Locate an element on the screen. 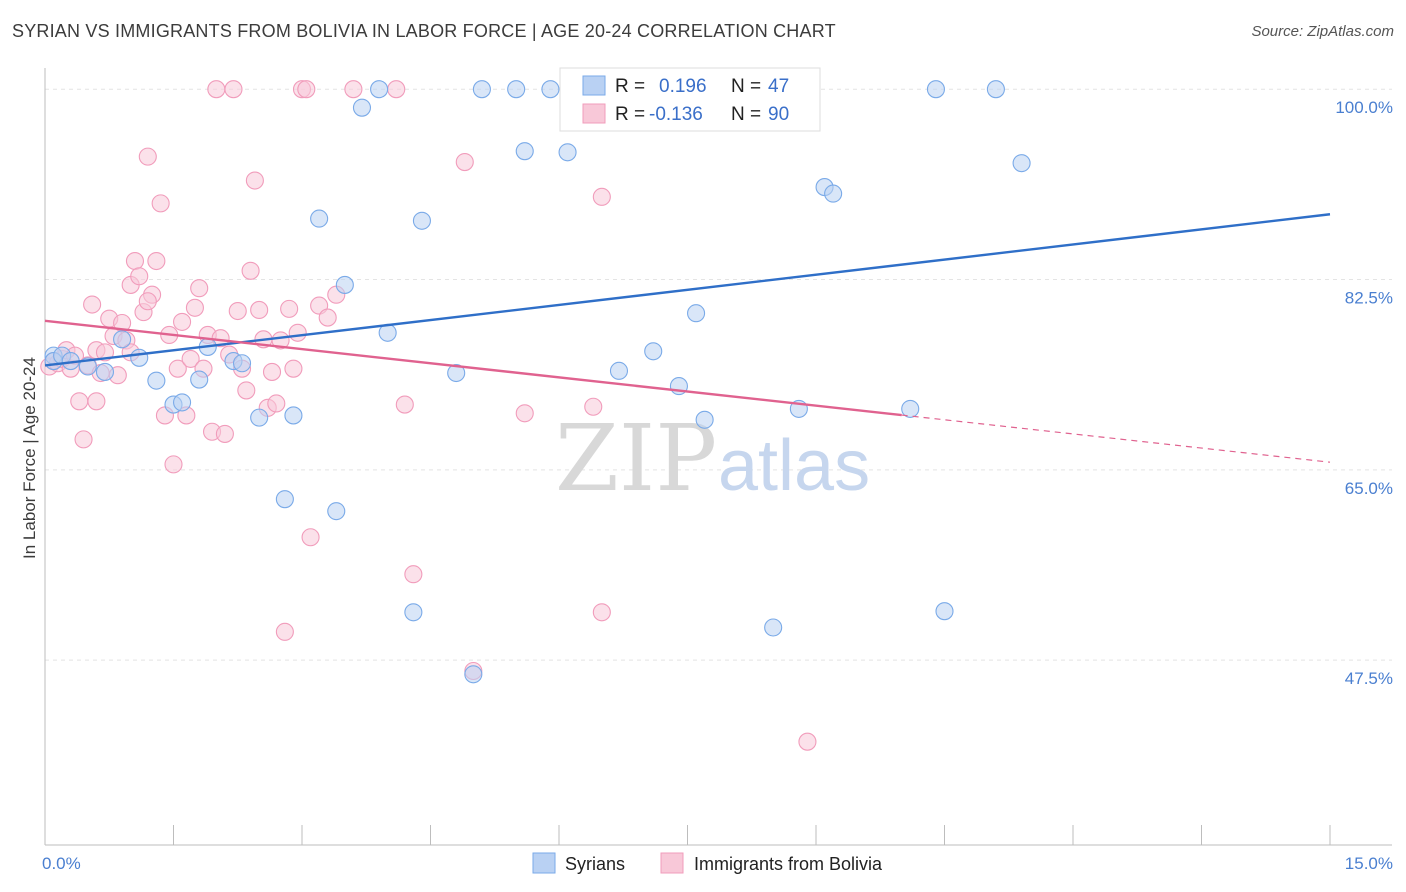 Image resolution: width=1406 pixels, height=892 pixels. legend-n-label-2: N = is located at coordinates (746, 114).